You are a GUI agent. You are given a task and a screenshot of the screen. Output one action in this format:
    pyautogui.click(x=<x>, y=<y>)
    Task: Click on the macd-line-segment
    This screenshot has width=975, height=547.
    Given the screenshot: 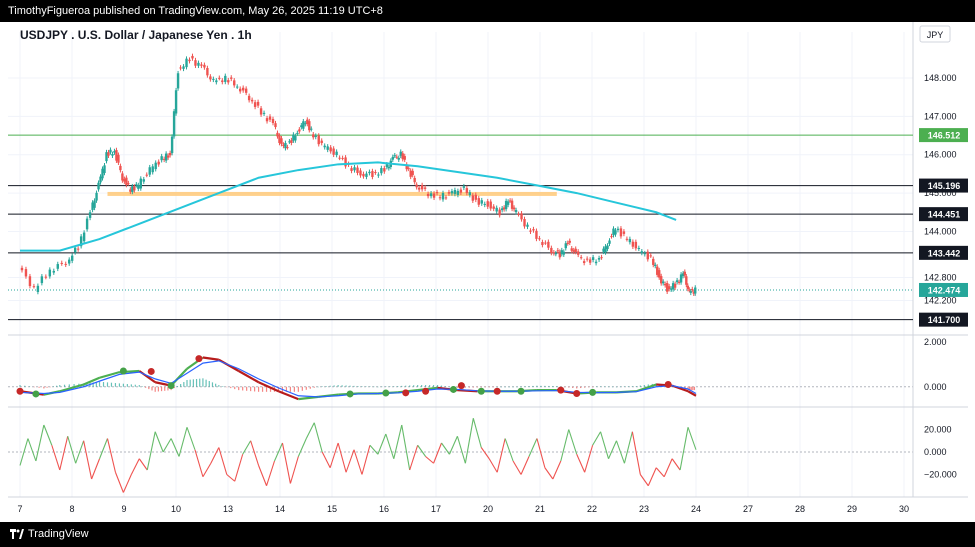 What is the action you would take?
    pyautogui.click(x=288, y=395)
    